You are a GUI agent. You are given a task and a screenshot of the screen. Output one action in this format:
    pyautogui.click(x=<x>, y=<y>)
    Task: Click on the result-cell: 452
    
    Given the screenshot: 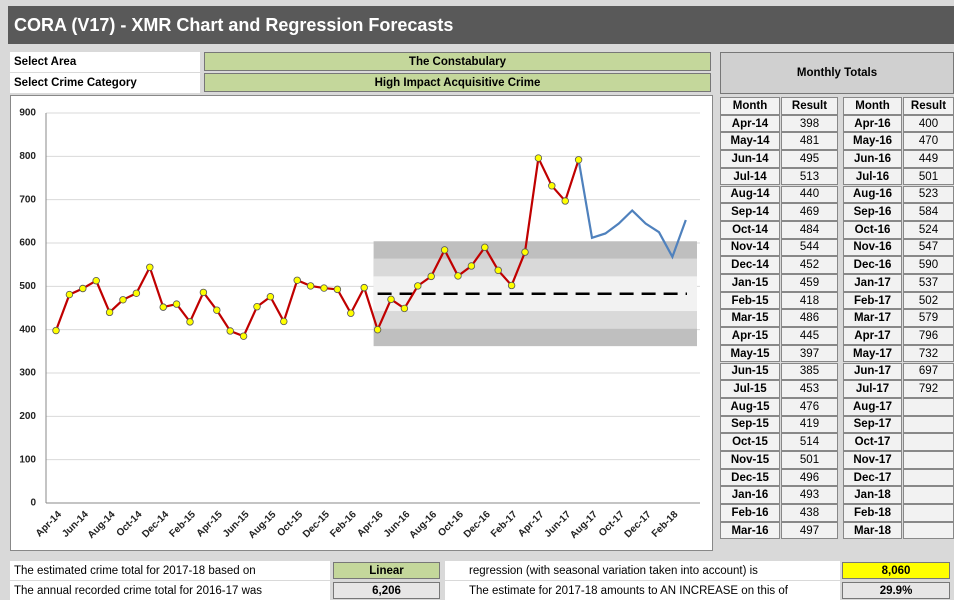 What is the action you would take?
    pyautogui.click(x=809, y=265)
    